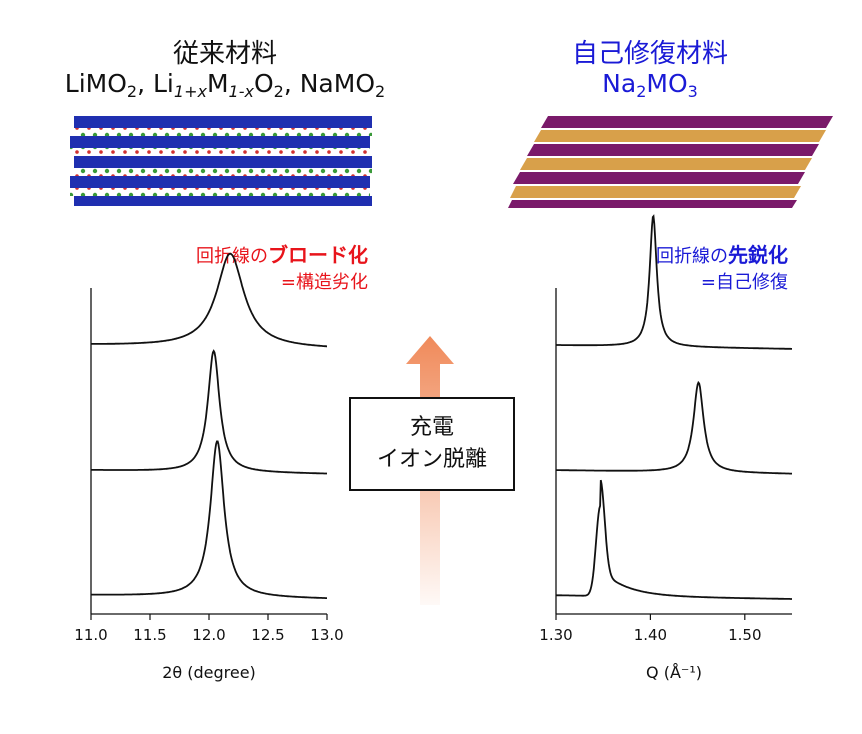 The height and width of the screenshot is (734, 862). What do you see at coordinates (209, 672) in the screenshot?
I see `x-axis-label: 2θ (degree)` at bounding box center [209, 672].